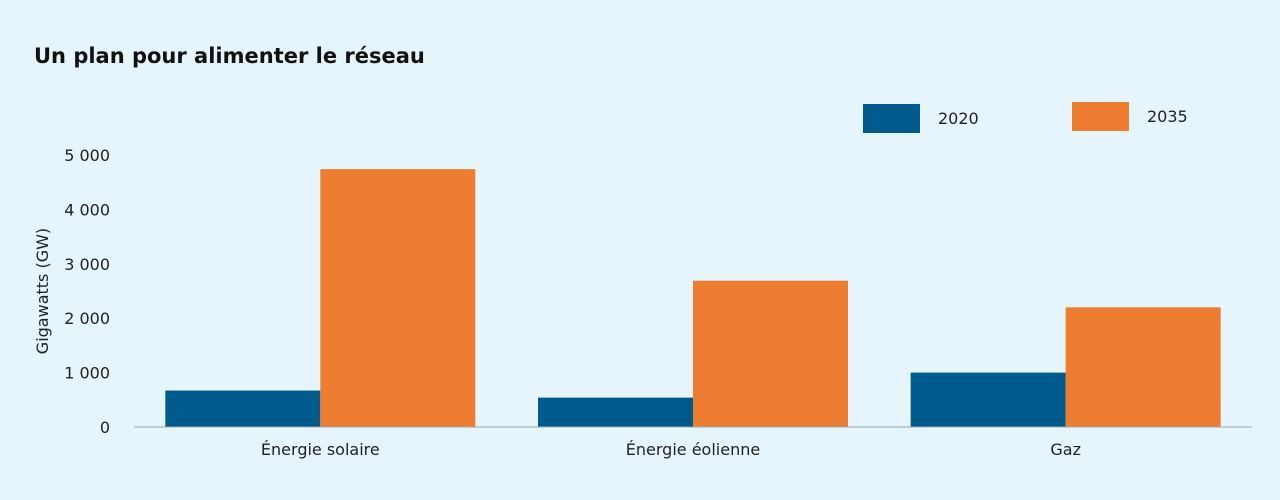 The width and height of the screenshot is (1280, 500). Describe the element at coordinates (693, 449) in the screenshot. I see `x-tick-label: Énergie éolienne` at that location.